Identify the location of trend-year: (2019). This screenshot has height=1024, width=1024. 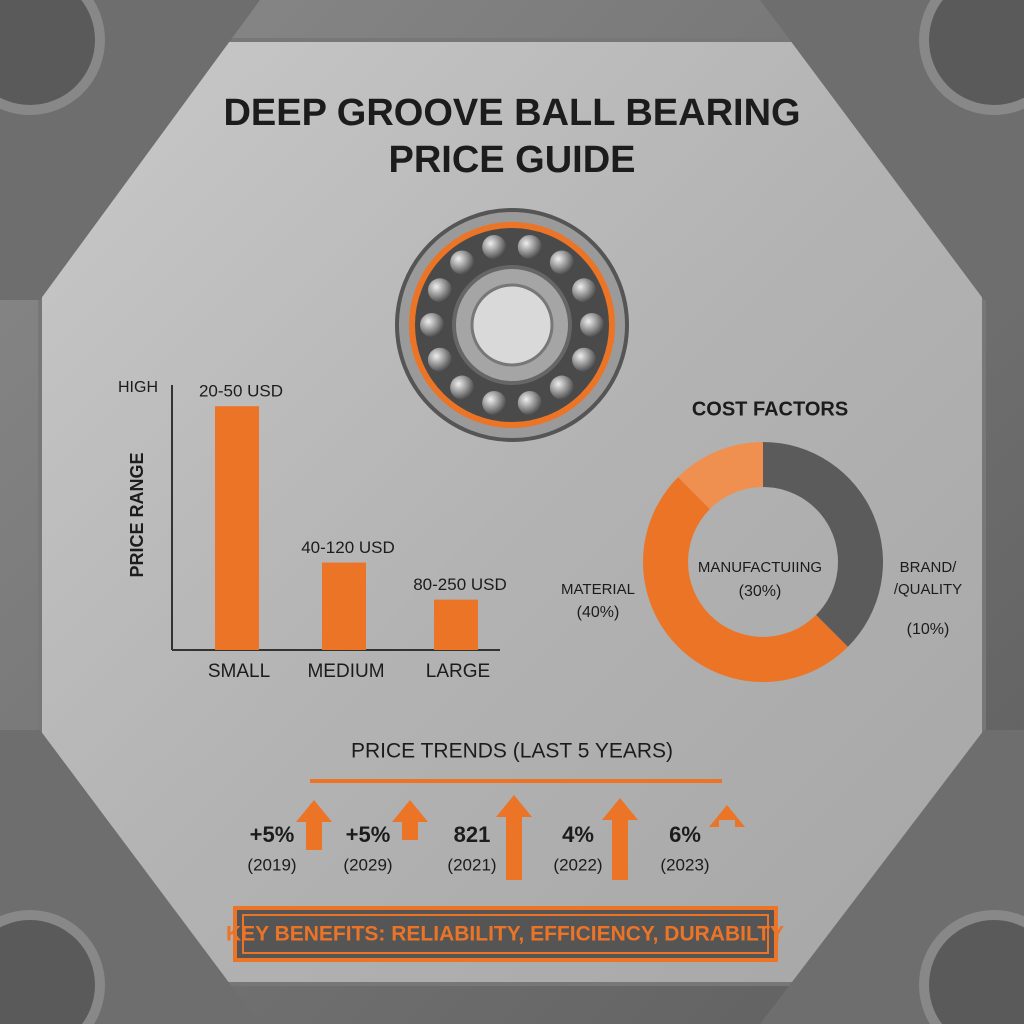
(271, 864).